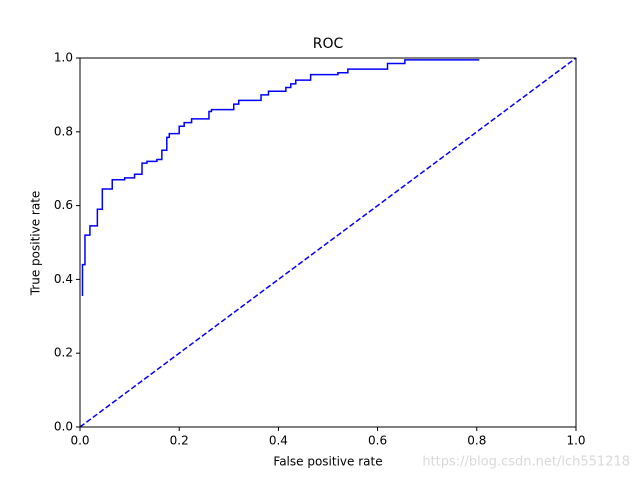 The image size is (640, 480). I want to click on y-axis-label: True positive rate, so click(36, 244).